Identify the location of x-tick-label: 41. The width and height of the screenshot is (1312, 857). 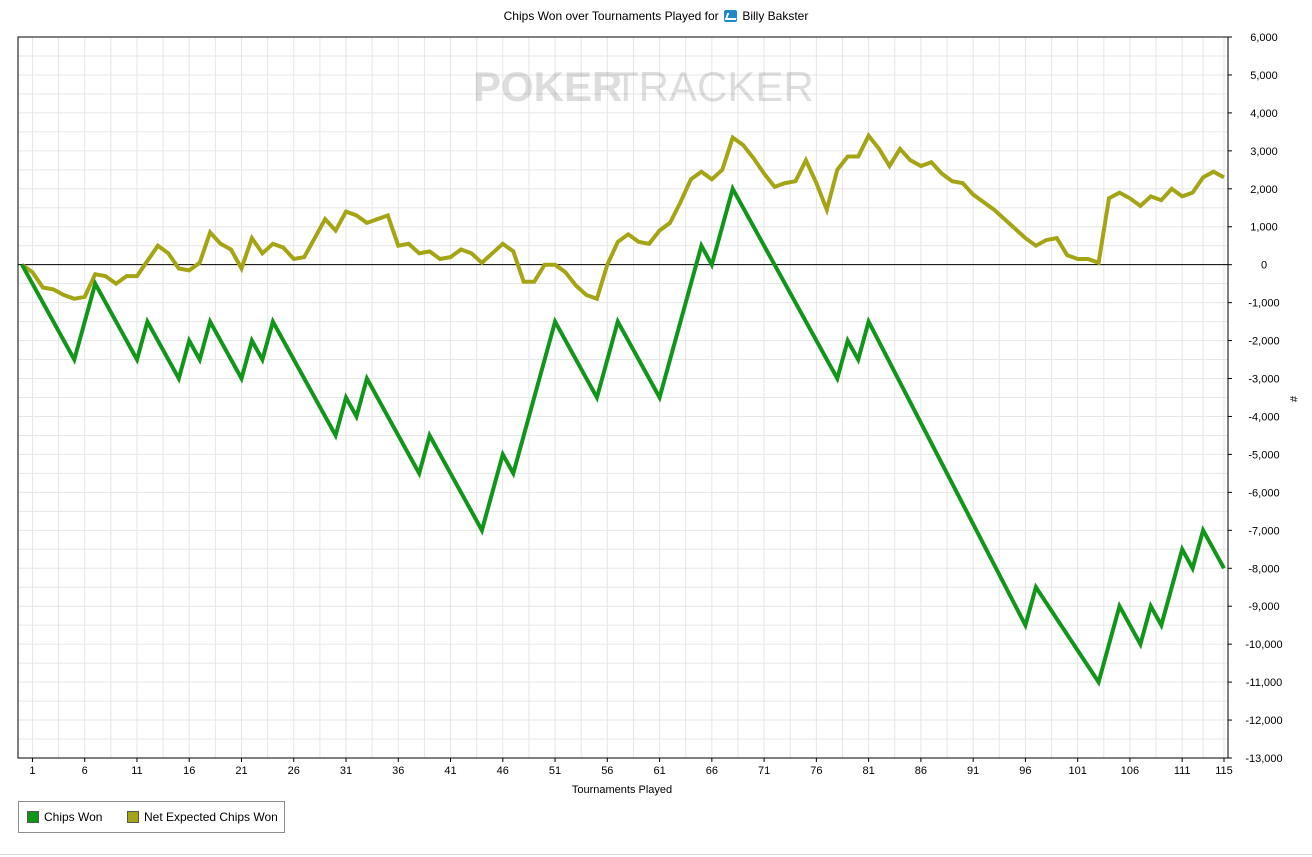
(450, 771).